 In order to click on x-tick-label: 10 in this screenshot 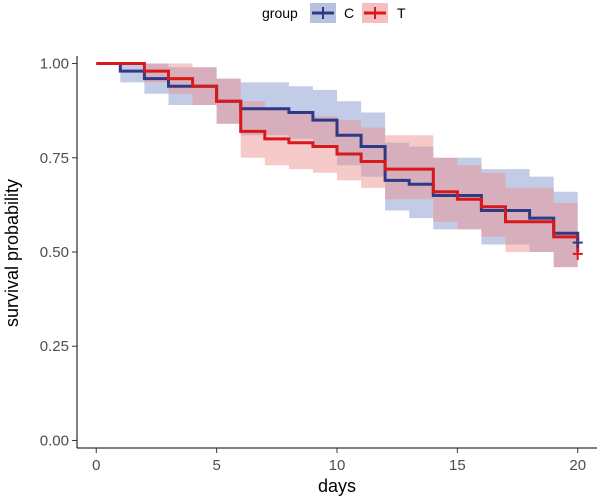, I will do `click(337, 465)`.